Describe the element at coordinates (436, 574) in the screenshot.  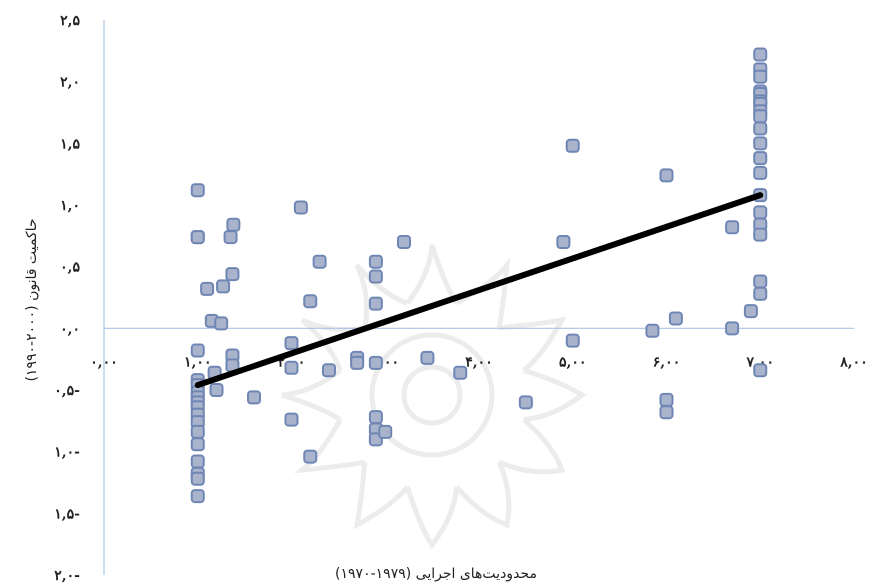
I see `x-axis-title: محدودیت‌های اجرایی (۱۹۷۹-۱۹۷۰)` at that location.